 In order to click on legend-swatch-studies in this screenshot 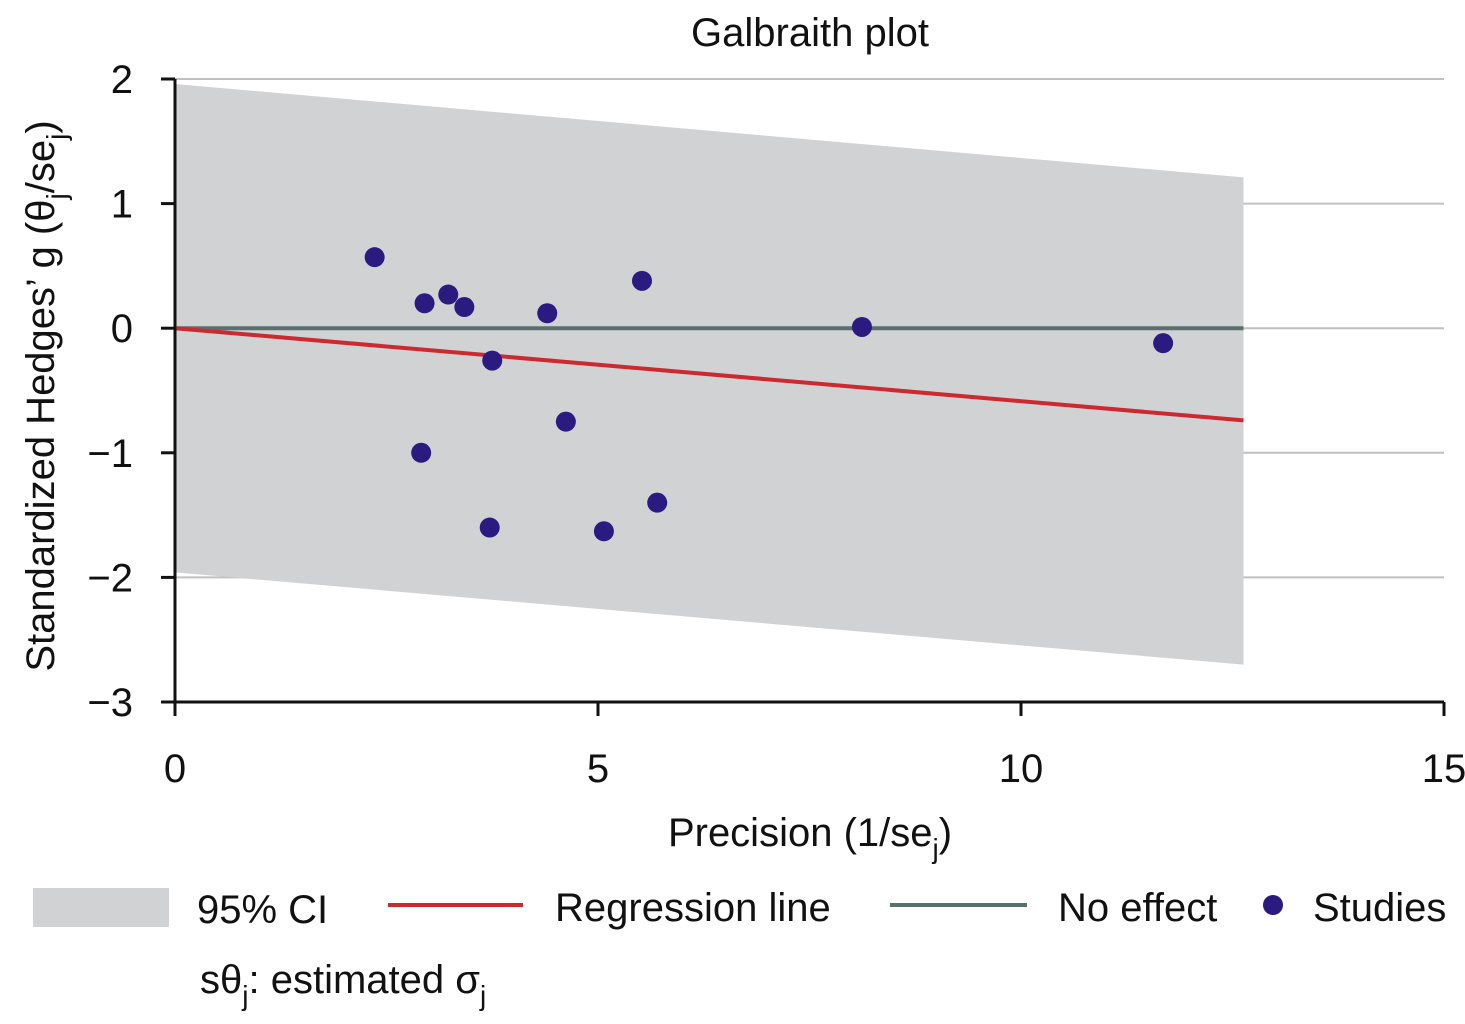, I will do `click(1273, 905)`.